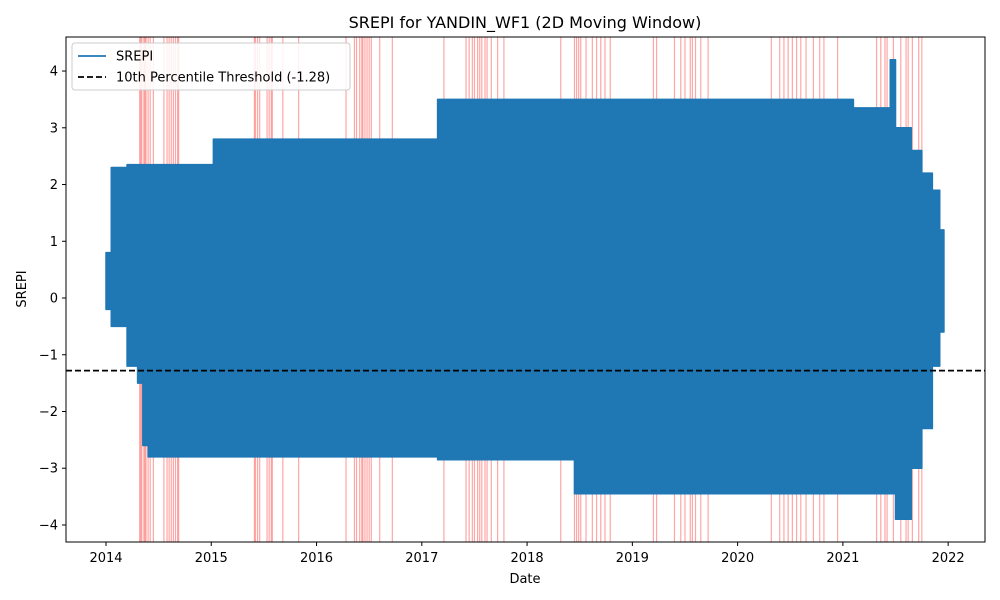 The height and width of the screenshot is (600, 1000). What do you see at coordinates (54, 185) in the screenshot?
I see `y-tick-label: 2` at bounding box center [54, 185].